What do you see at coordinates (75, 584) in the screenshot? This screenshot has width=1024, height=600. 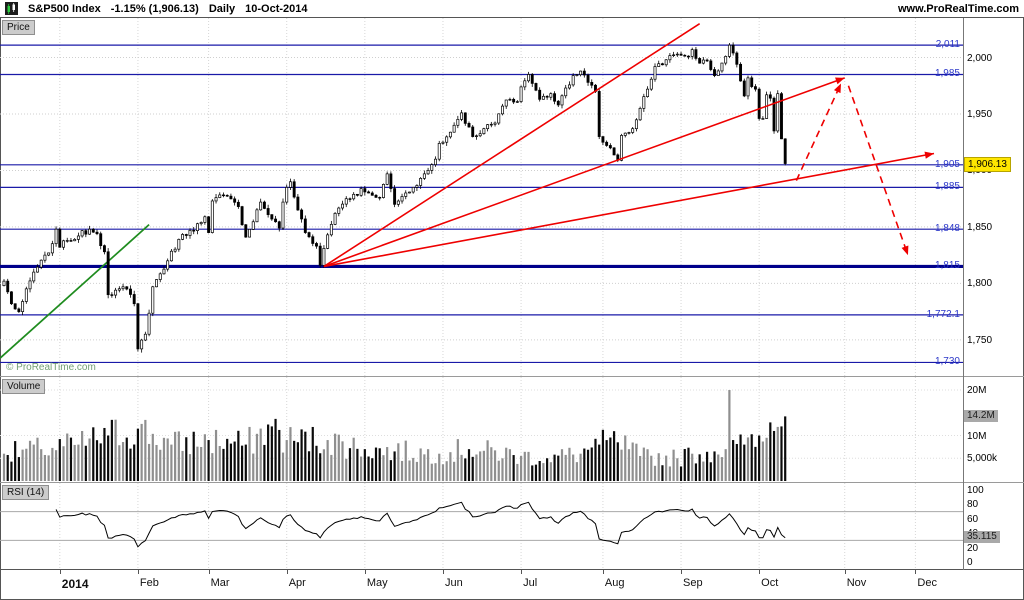 I see `month-label: 2014` at bounding box center [75, 584].